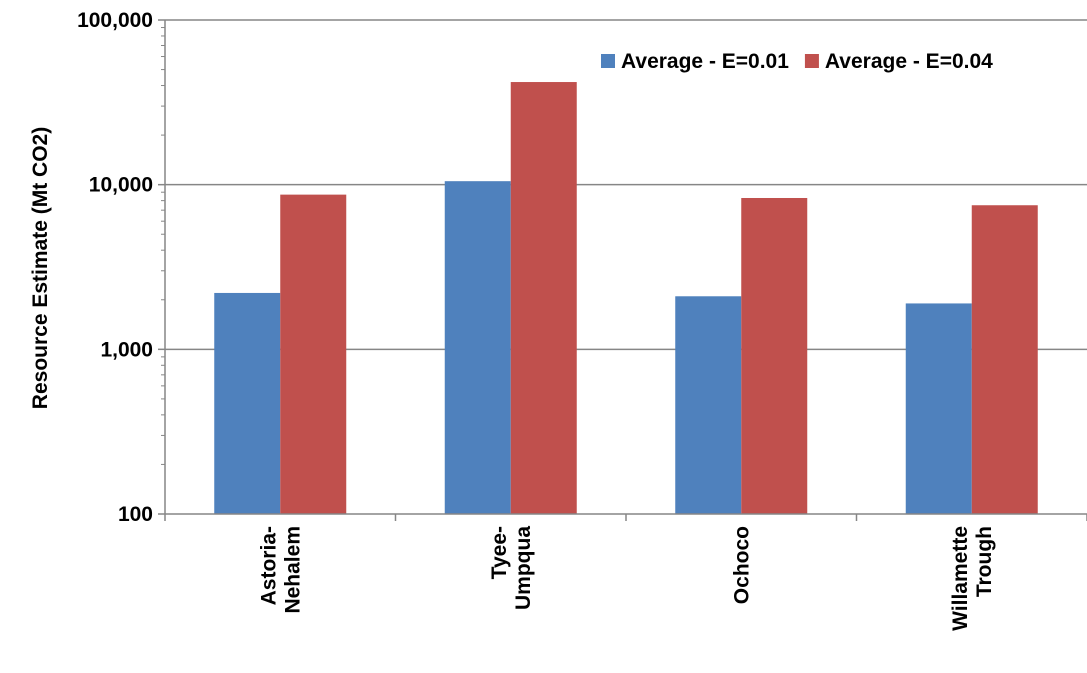 The image size is (1087, 673). I want to click on x-category-label: Willamette, so click(960, 578).